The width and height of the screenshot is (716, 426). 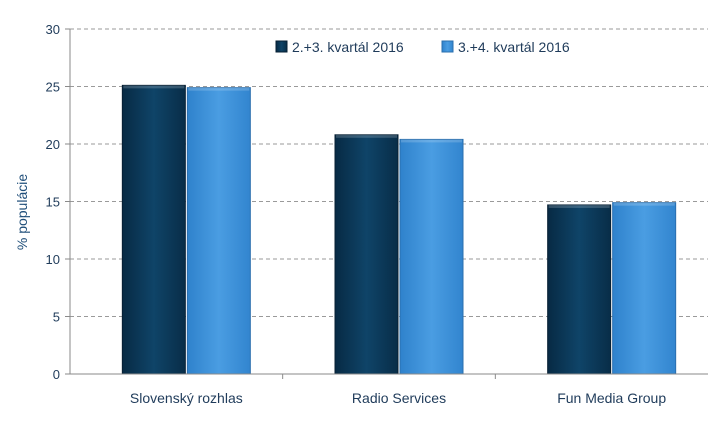 I want to click on y-tick-label: 15, so click(x=53, y=202).